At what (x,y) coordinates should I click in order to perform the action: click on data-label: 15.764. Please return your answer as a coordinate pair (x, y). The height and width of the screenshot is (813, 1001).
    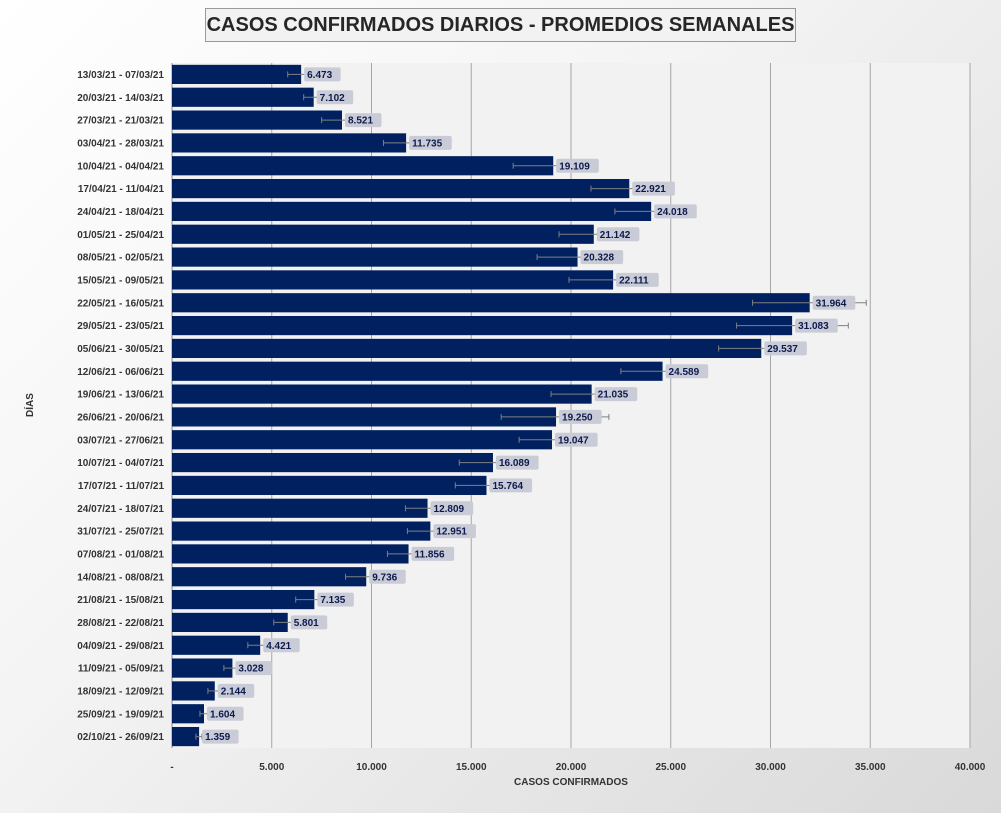
    Looking at the image, I should click on (507, 486).